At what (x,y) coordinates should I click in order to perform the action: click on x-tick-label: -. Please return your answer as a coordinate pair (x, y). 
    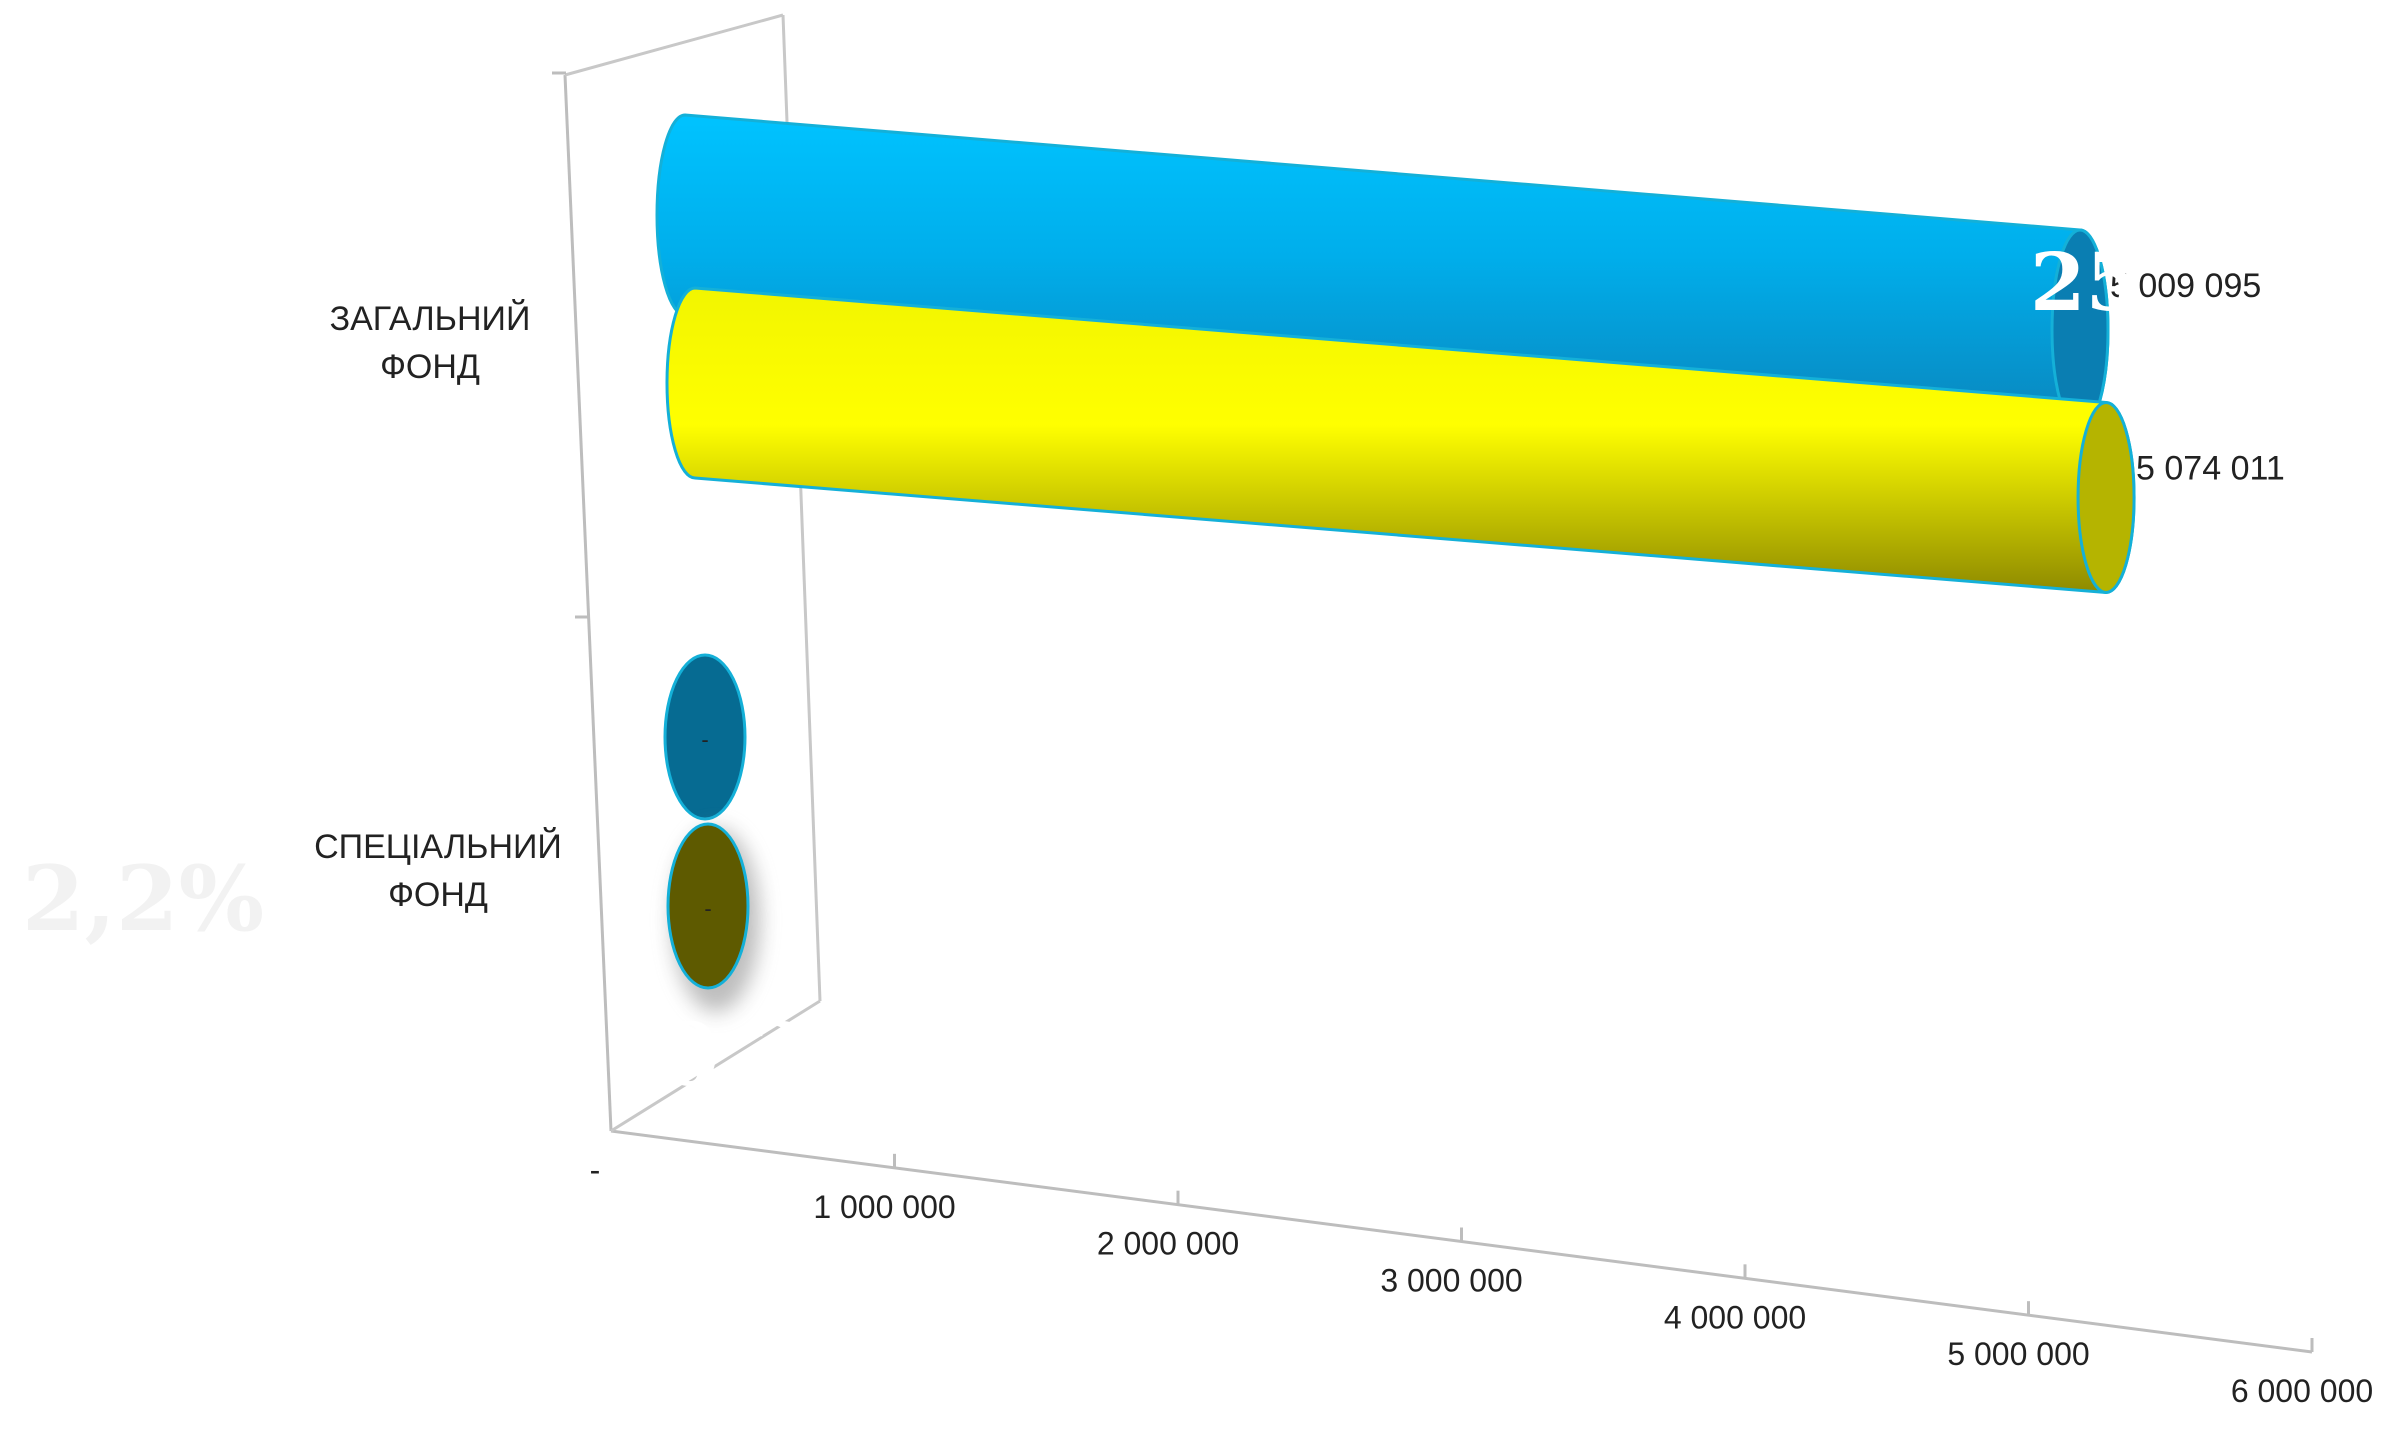
    Looking at the image, I should click on (595, 1170).